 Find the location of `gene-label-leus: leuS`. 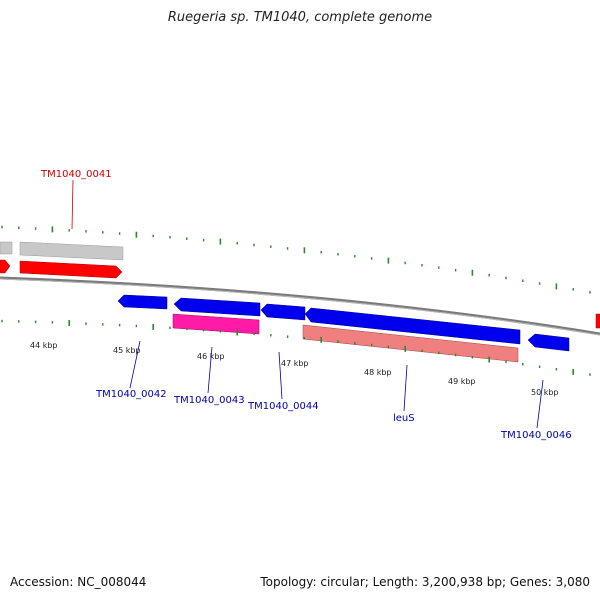

gene-label-leus: leuS is located at coordinates (404, 418).